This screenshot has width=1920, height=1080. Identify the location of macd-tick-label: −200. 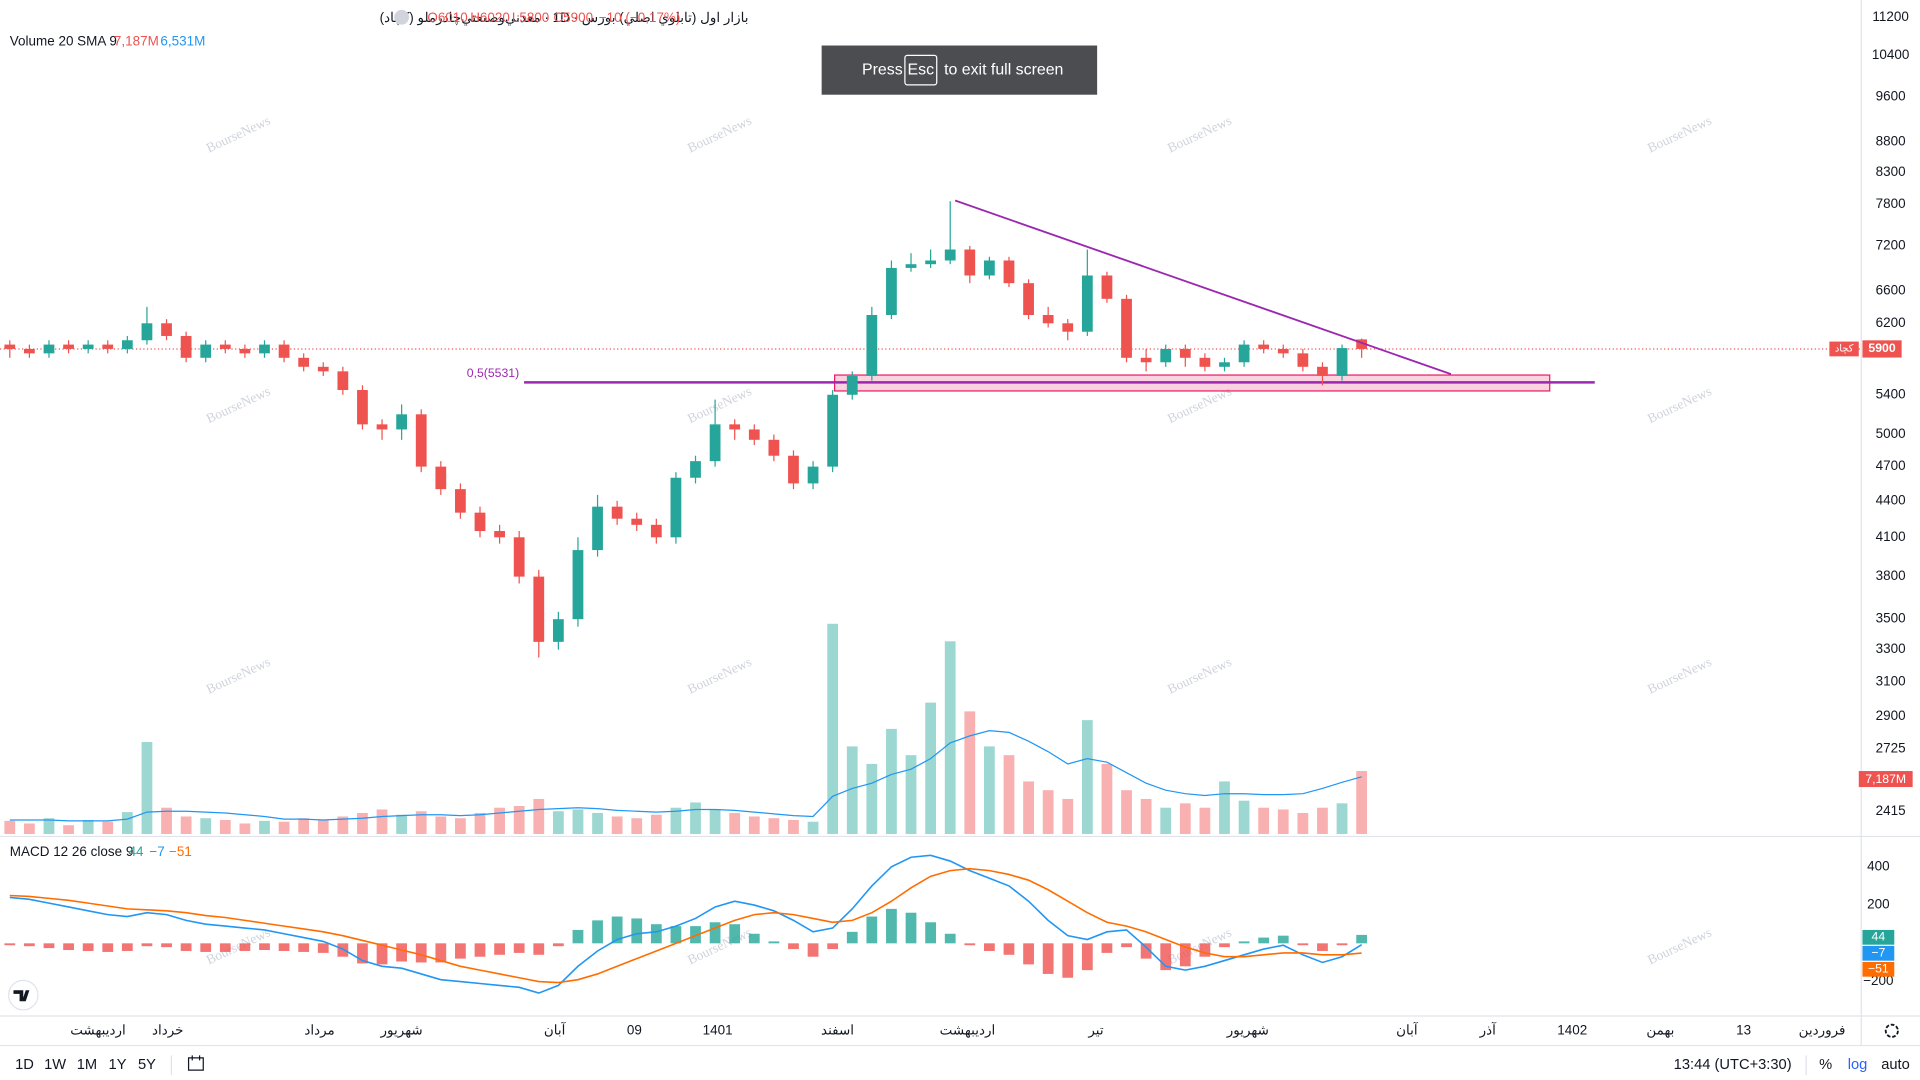
(1878, 980).